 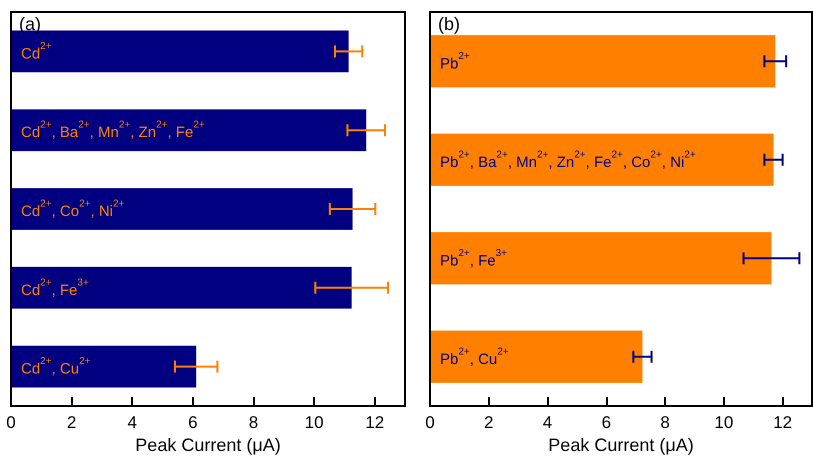 I want to click on chart-title: (b), so click(x=449, y=24).